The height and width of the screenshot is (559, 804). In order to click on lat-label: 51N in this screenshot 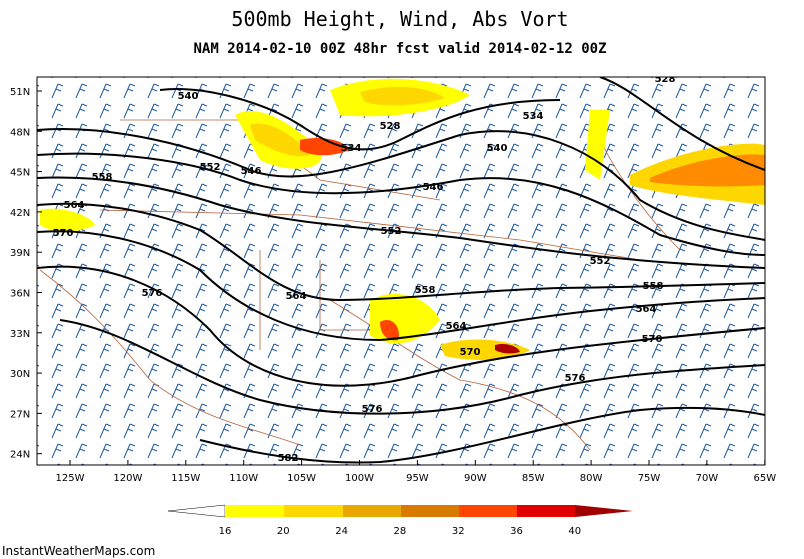, I will do `click(20, 92)`.